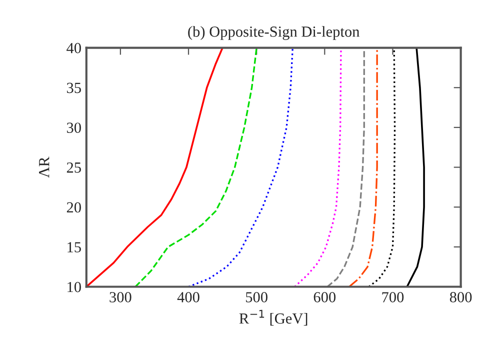 The height and width of the screenshot is (354, 480). What do you see at coordinates (73, 207) in the screenshot?
I see `y-tick-label: 20` at bounding box center [73, 207].